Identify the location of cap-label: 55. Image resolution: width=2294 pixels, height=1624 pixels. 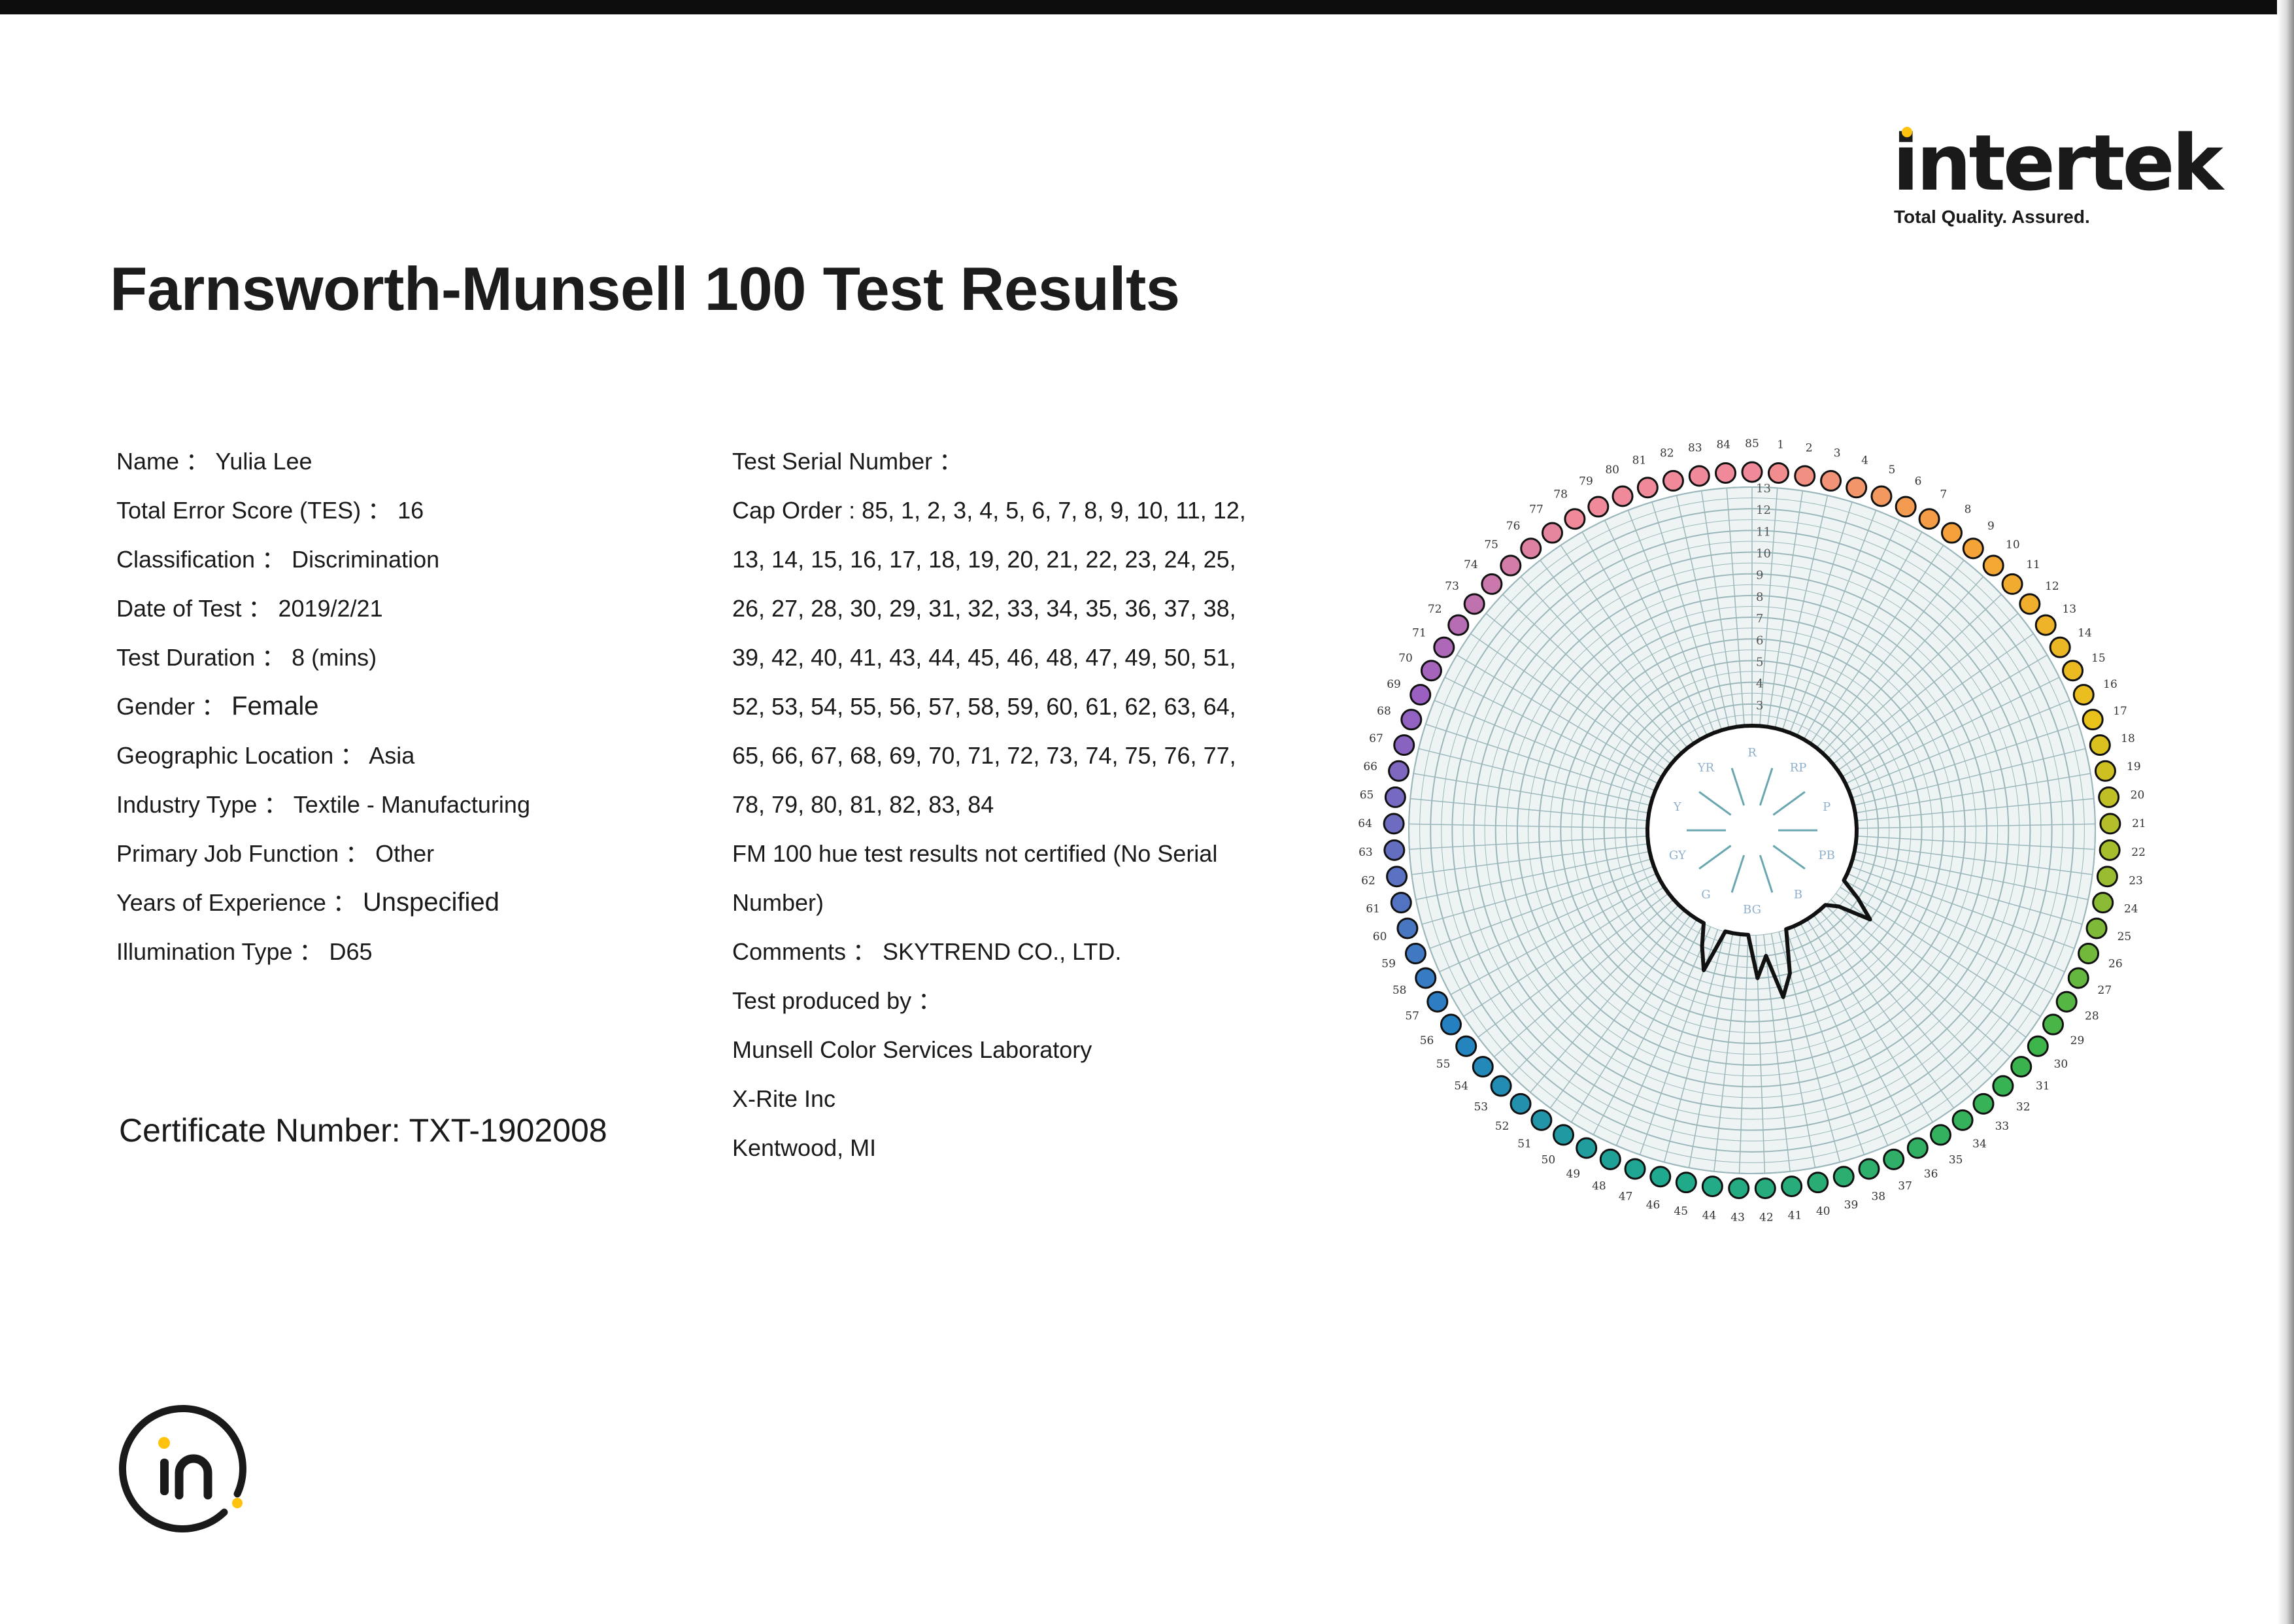
(1444, 1064).